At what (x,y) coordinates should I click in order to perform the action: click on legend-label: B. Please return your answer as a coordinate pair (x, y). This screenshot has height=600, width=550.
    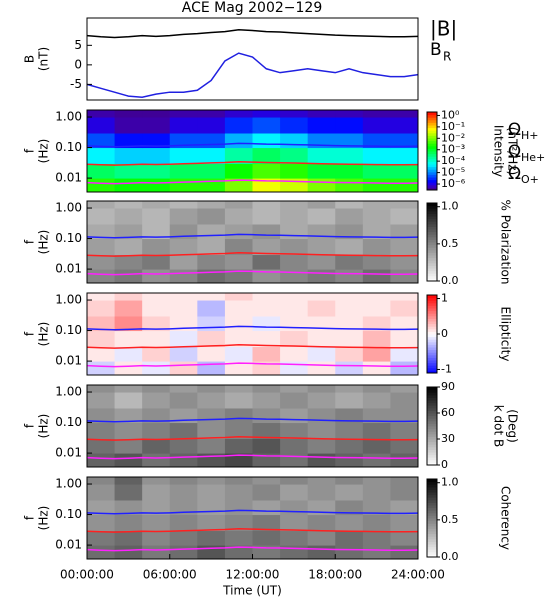
    Looking at the image, I should click on (436, 50).